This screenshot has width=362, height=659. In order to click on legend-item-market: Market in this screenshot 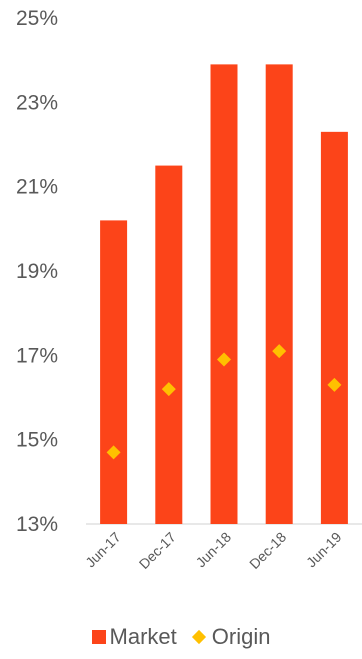, I will do `click(134, 637)`.